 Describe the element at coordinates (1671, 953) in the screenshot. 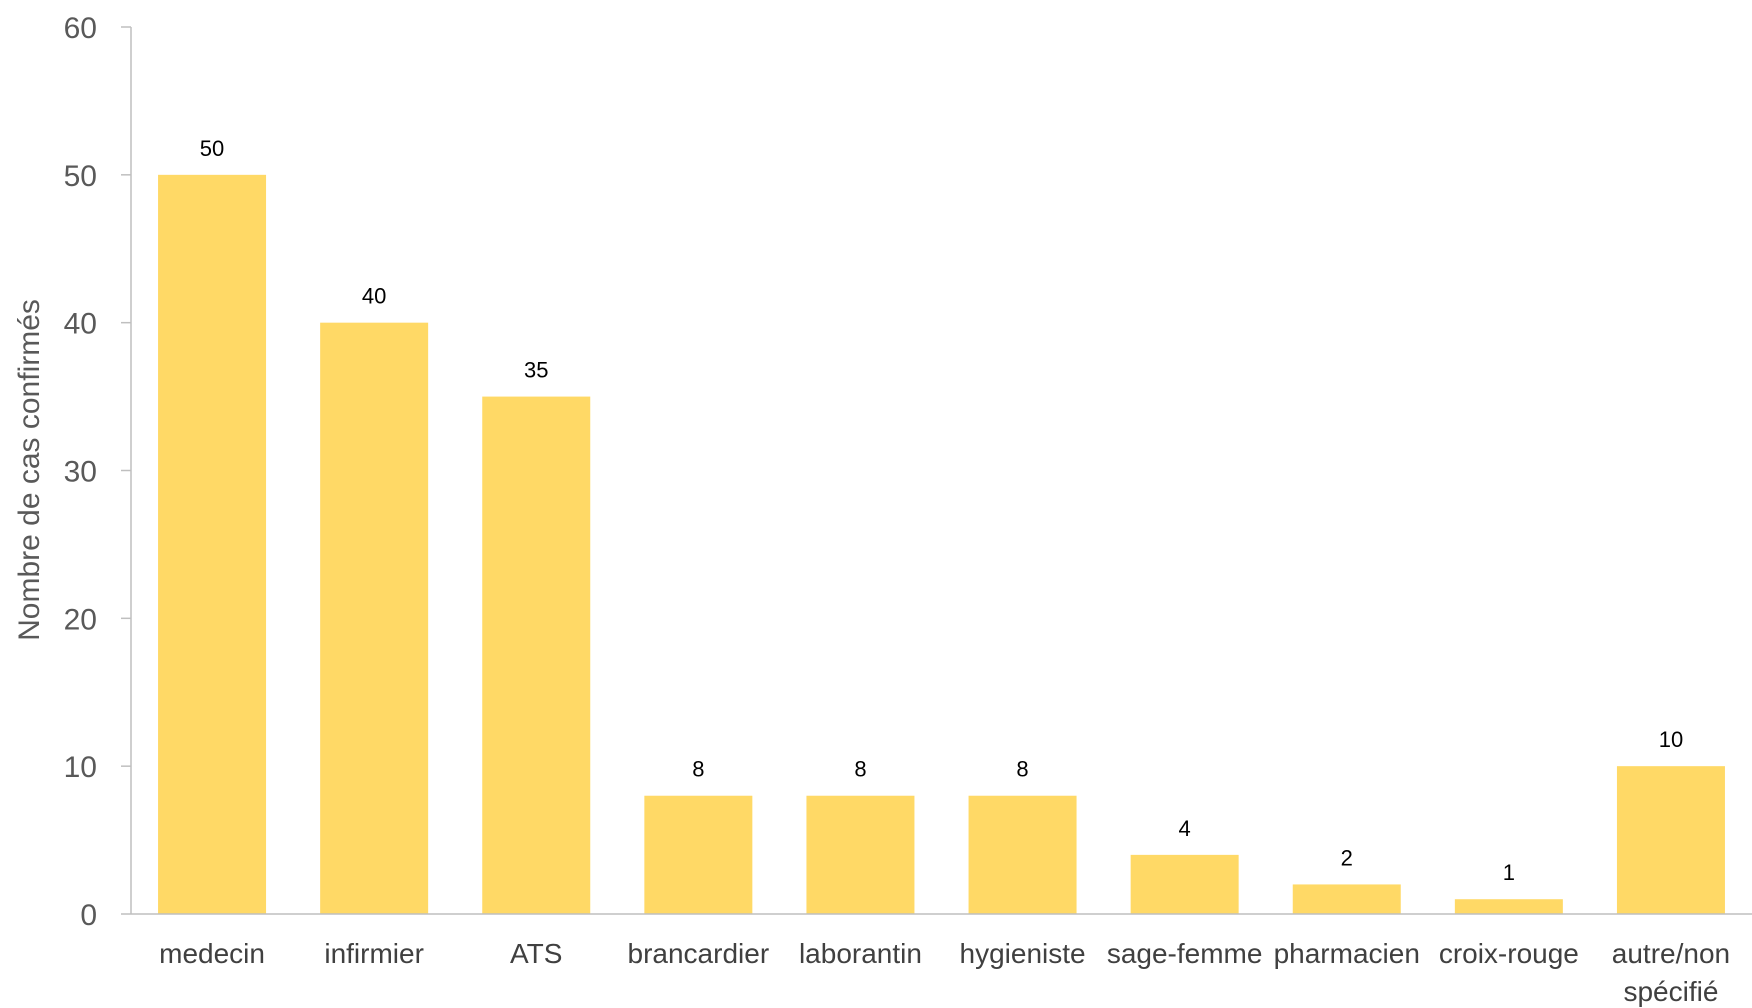

I see `x-tick-label: autre/non` at that location.